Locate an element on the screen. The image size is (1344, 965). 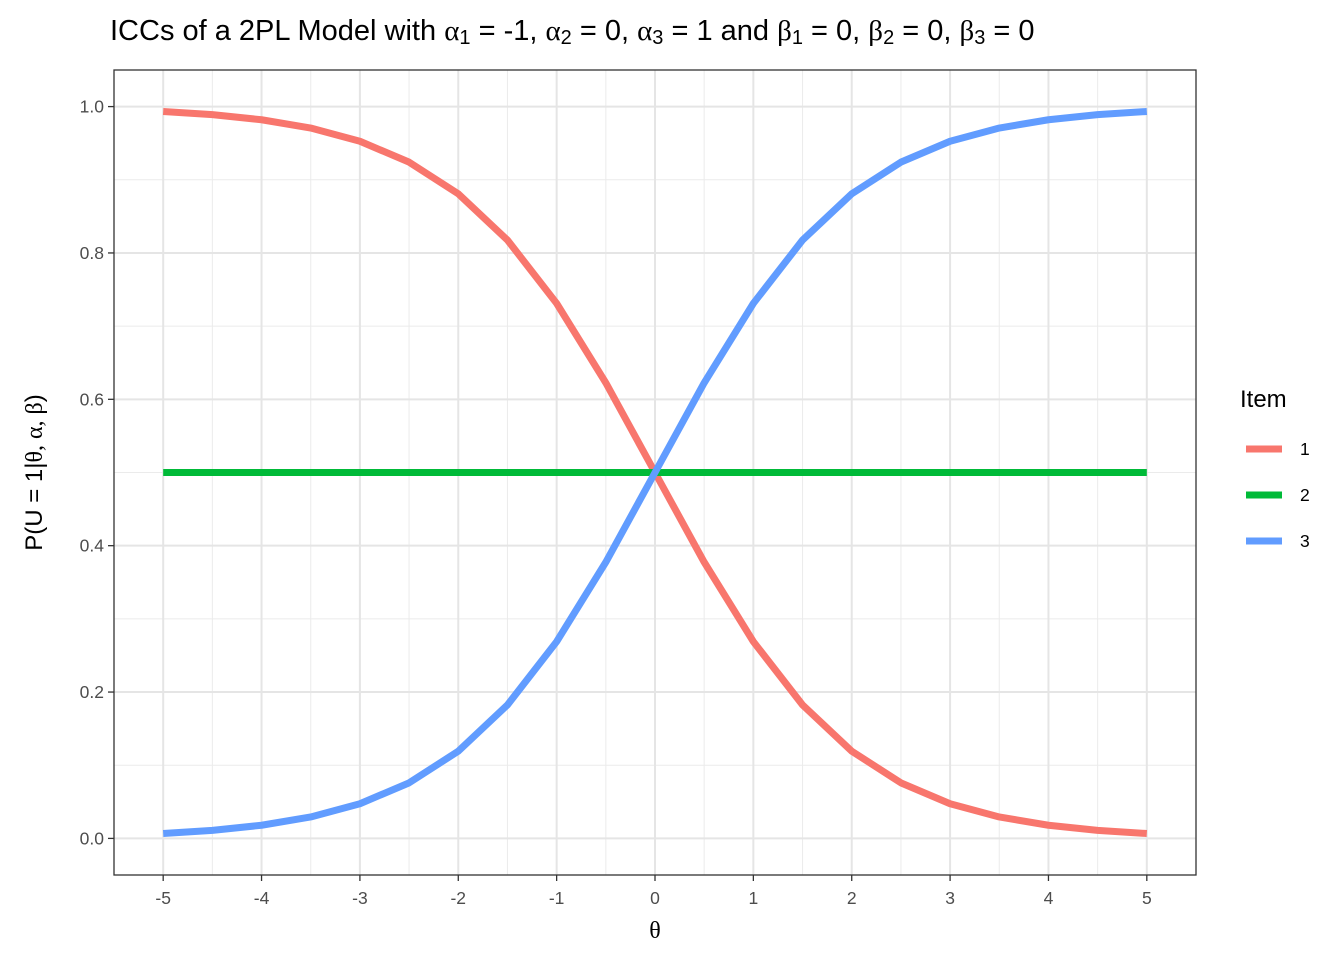
x-tick-label: 1 is located at coordinates (753, 898).